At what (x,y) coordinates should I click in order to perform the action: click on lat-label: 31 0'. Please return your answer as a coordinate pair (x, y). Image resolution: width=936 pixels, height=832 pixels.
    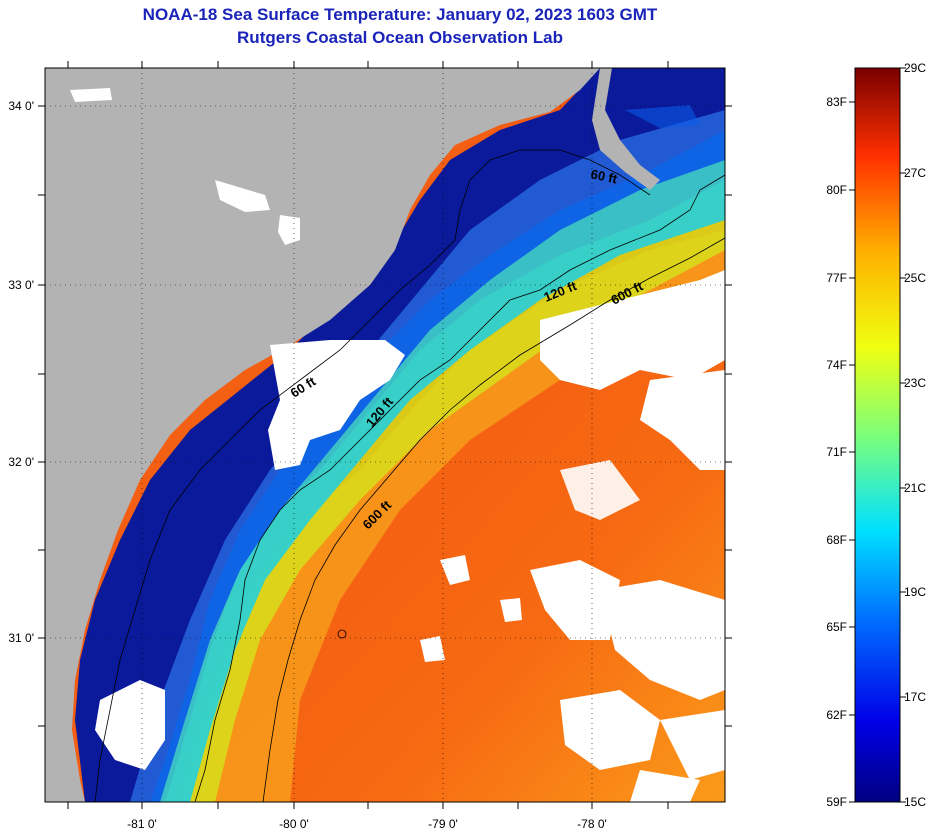
    Looking at the image, I should click on (21, 638).